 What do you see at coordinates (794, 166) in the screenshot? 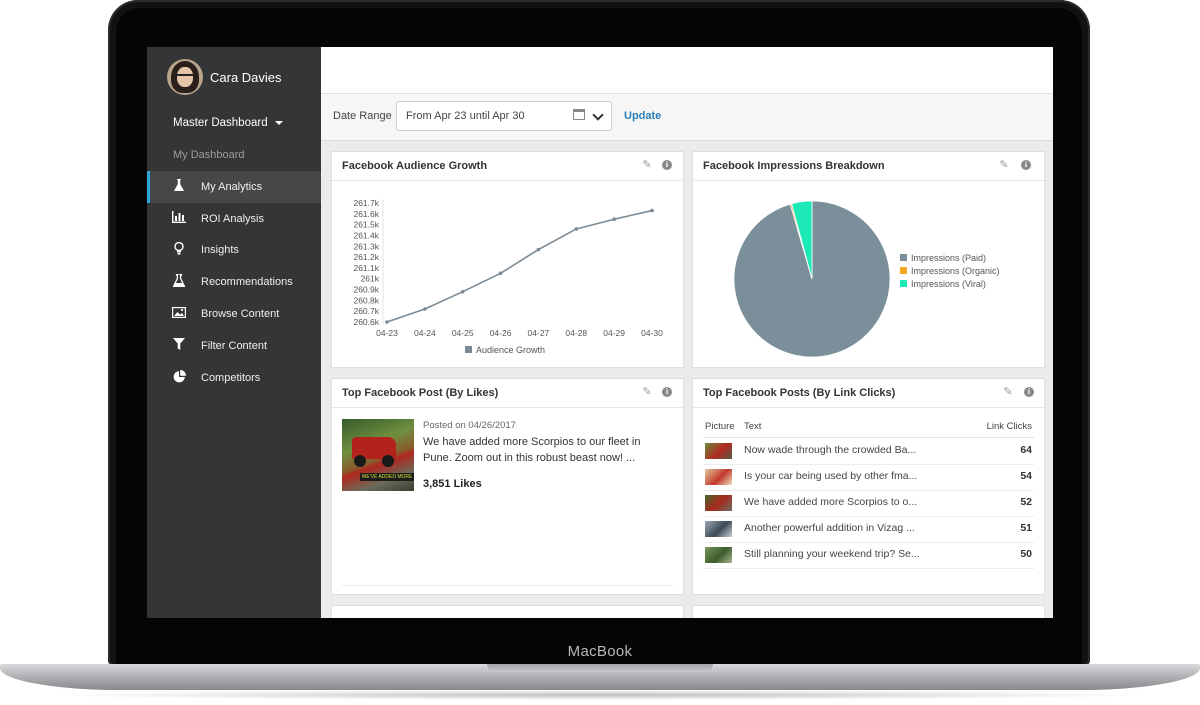
I see `panel-title: Facebook Impressions Breakdown` at bounding box center [794, 166].